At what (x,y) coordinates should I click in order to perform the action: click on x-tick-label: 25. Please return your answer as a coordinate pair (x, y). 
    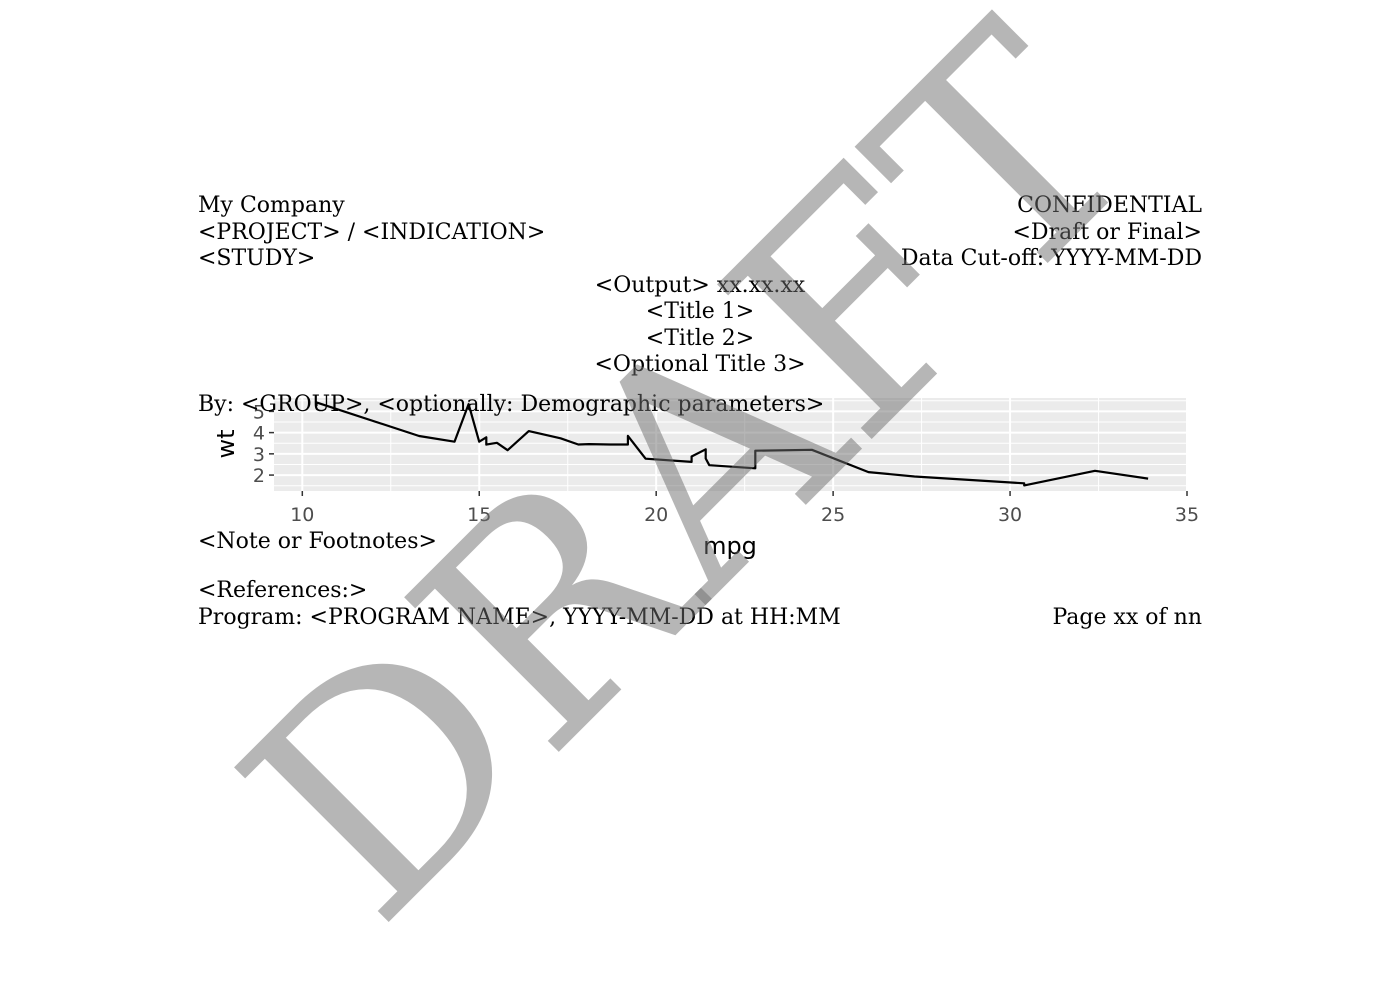
    Looking at the image, I should click on (833, 515).